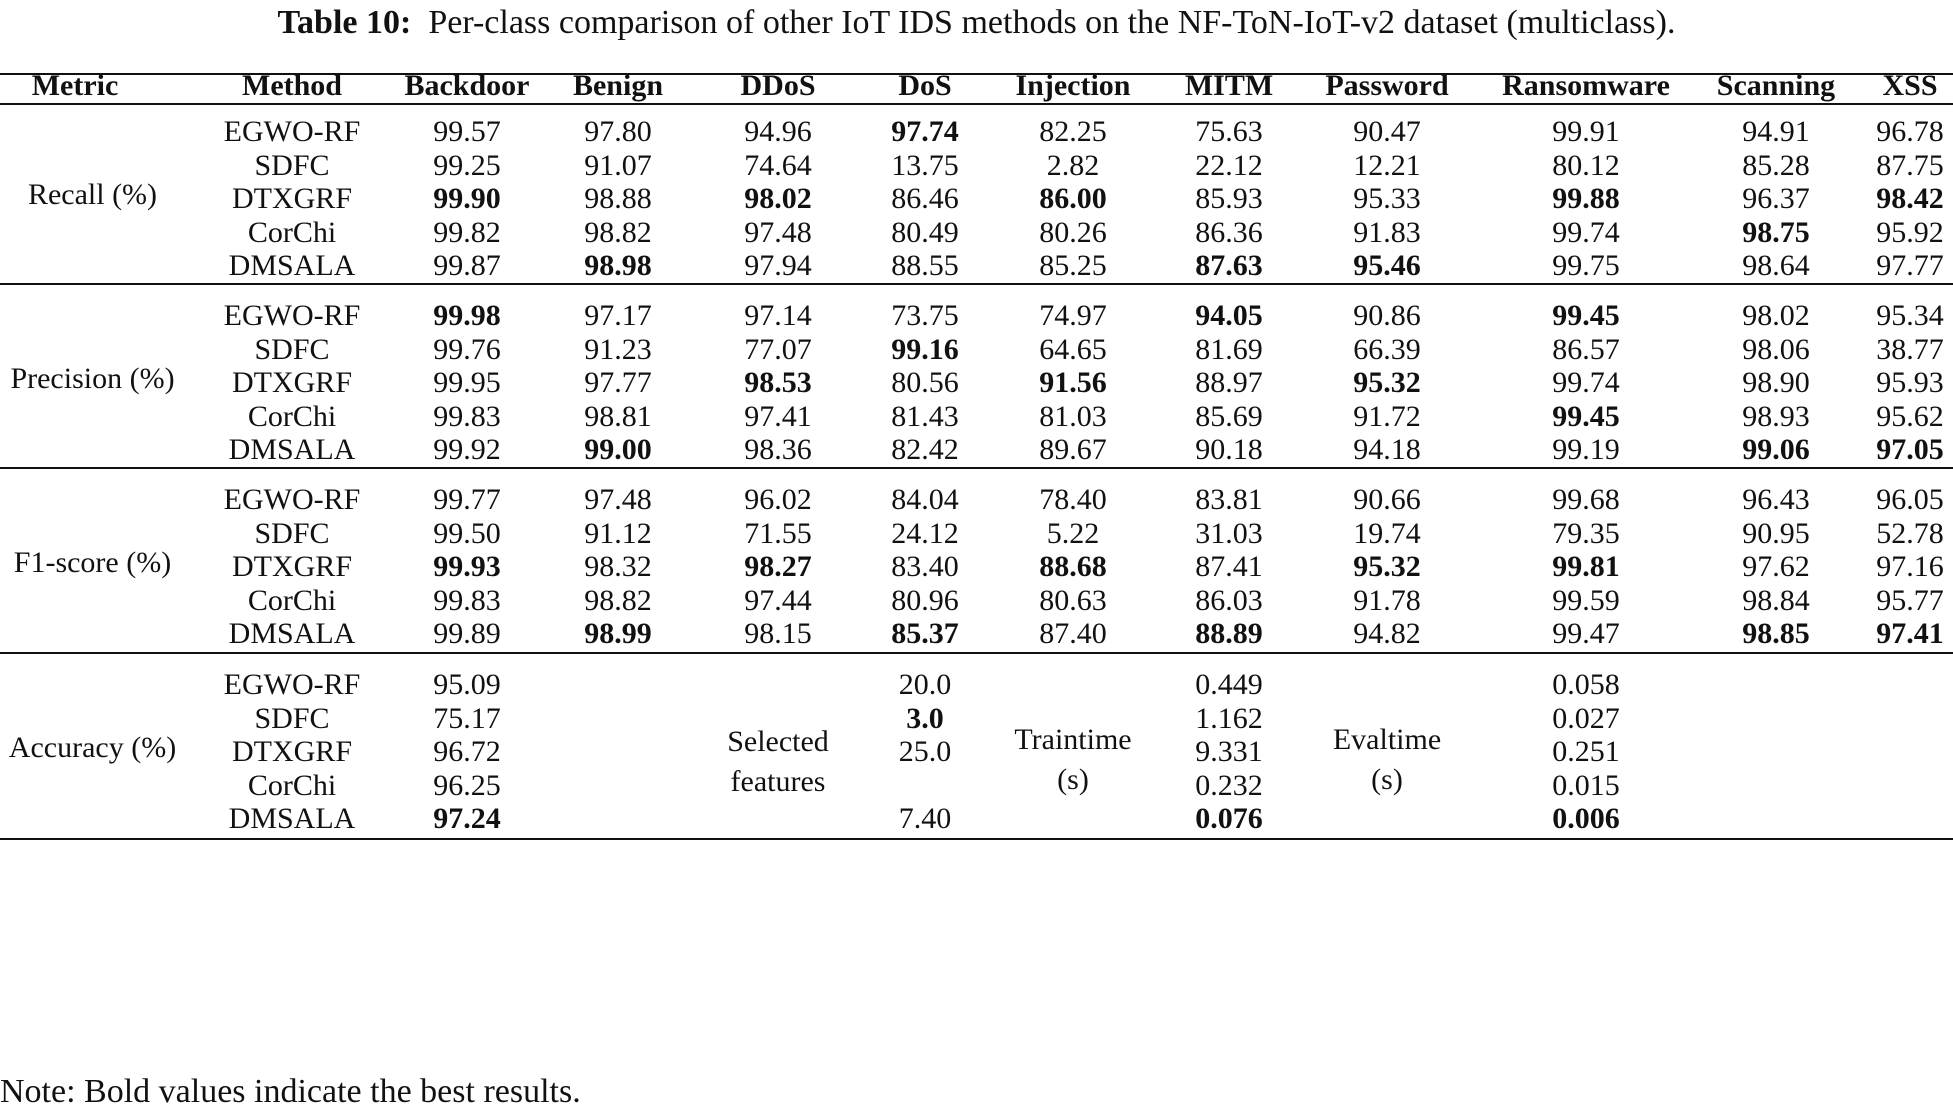 This screenshot has width=1953, height=1112. What do you see at coordinates (1910, 499) in the screenshot?
I see `table-cell: 96.05` at bounding box center [1910, 499].